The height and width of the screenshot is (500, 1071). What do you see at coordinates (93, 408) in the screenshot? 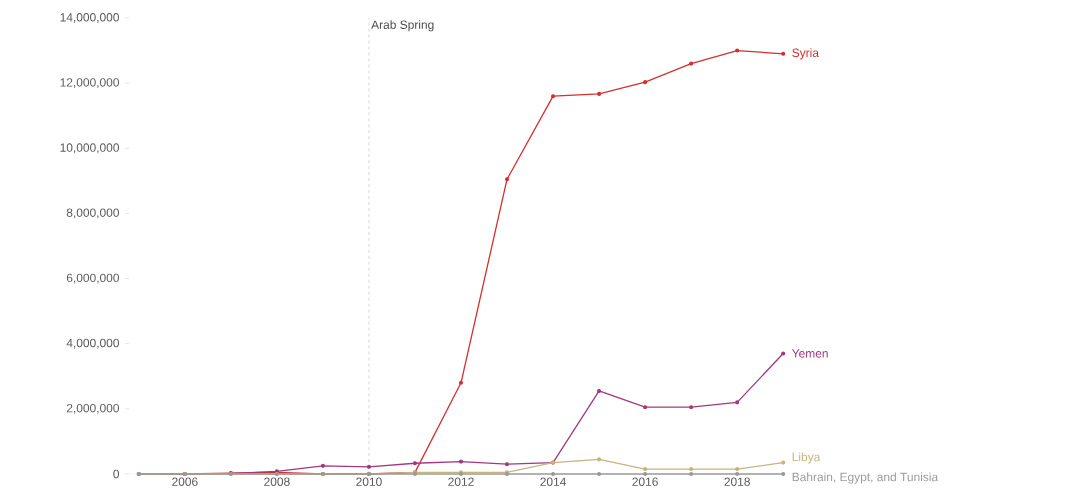
I see `y-tick-label: 2,000,000` at bounding box center [93, 408].